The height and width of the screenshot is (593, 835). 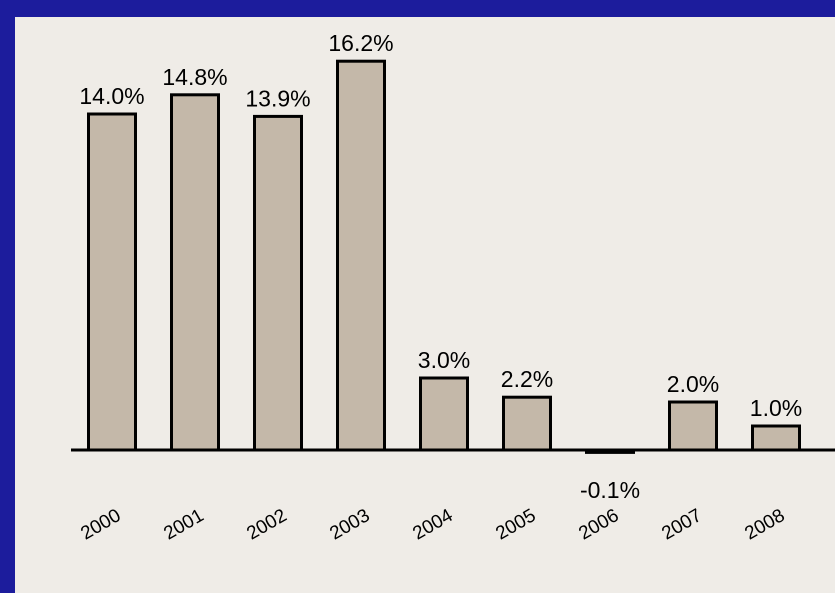 What do you see at coordinates (360, 43) in the screenshot?
I see `data-label-2003: 16.2%` at bounding box center [360, 43].